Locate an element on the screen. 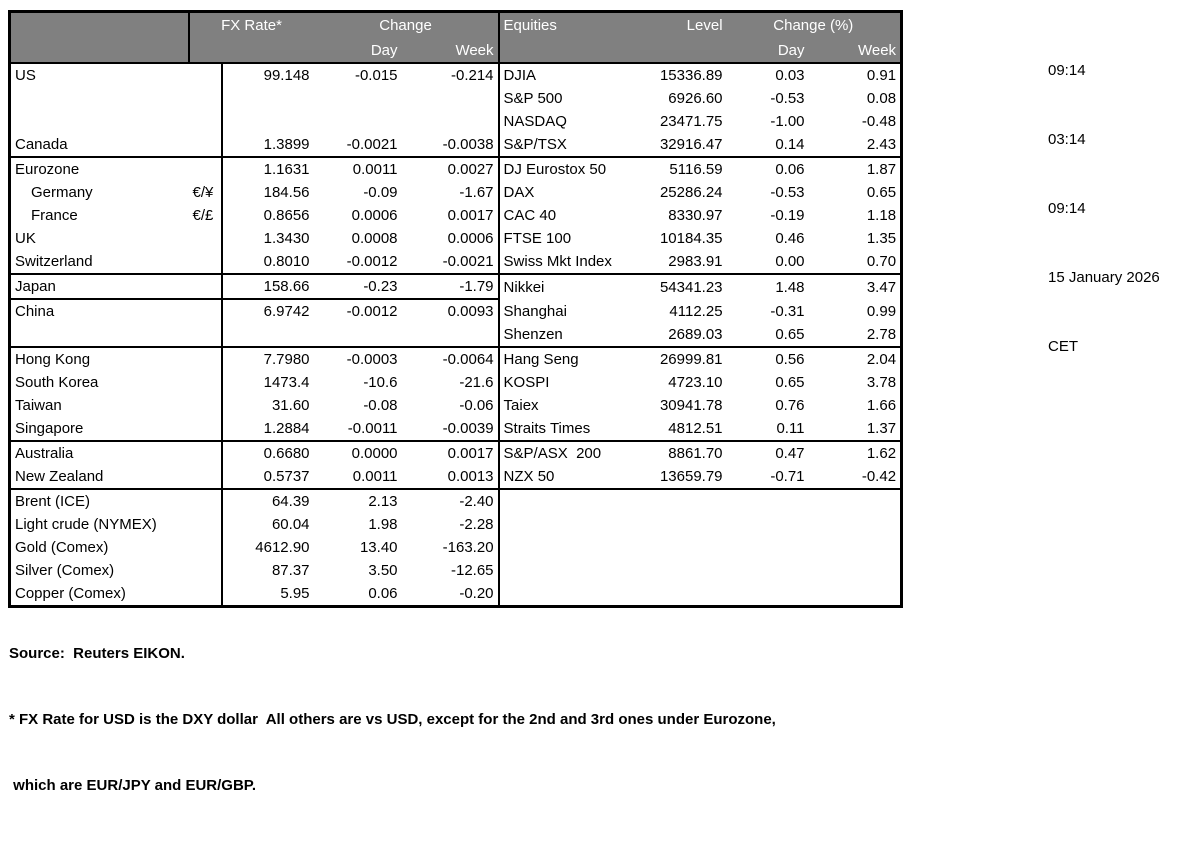  fx-day-change: -0.0021 is located at coordinates (357, 145).